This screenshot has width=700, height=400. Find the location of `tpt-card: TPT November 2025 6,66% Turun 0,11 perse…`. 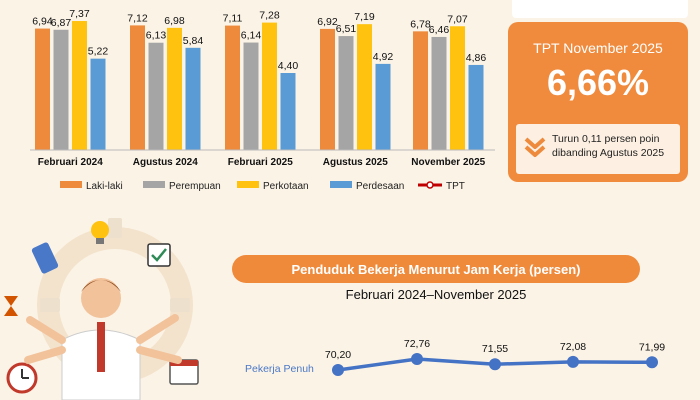

tpt-card: TPT November 2025 6,66% Turun 0,11 perse… is located at coordinates (598, 102).